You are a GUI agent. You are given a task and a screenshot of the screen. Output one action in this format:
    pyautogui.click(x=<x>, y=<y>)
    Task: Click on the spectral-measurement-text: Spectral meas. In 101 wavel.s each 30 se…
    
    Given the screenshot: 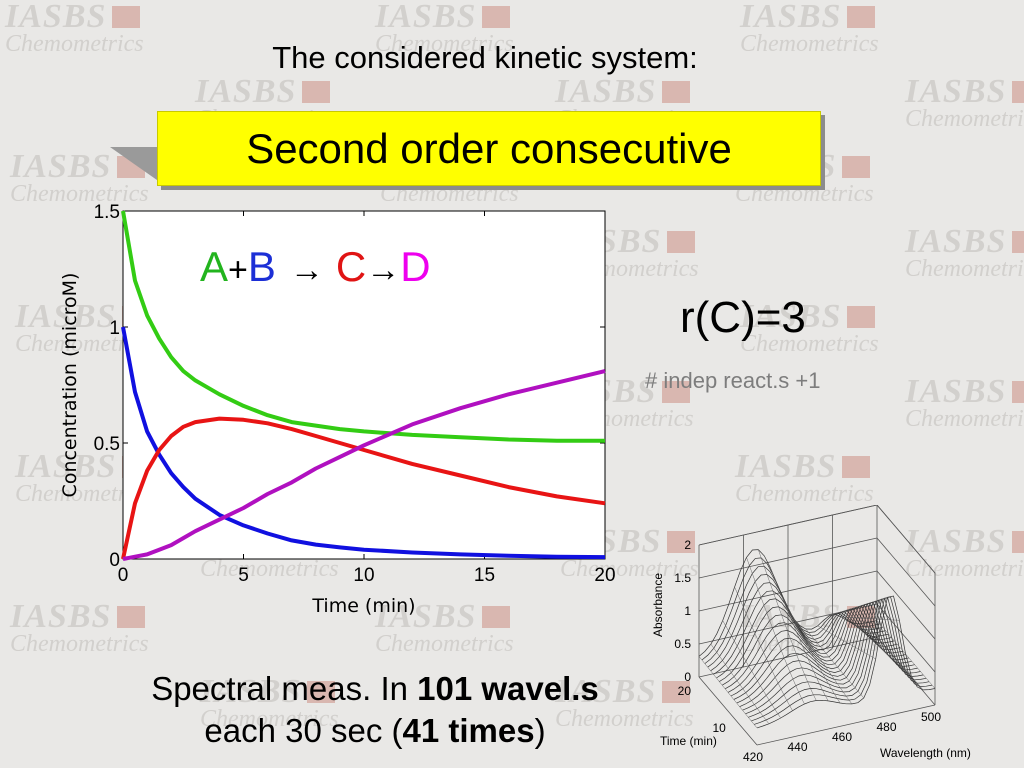 What is the action you would take?
    pyautogui.click(x=375, y=710)
    